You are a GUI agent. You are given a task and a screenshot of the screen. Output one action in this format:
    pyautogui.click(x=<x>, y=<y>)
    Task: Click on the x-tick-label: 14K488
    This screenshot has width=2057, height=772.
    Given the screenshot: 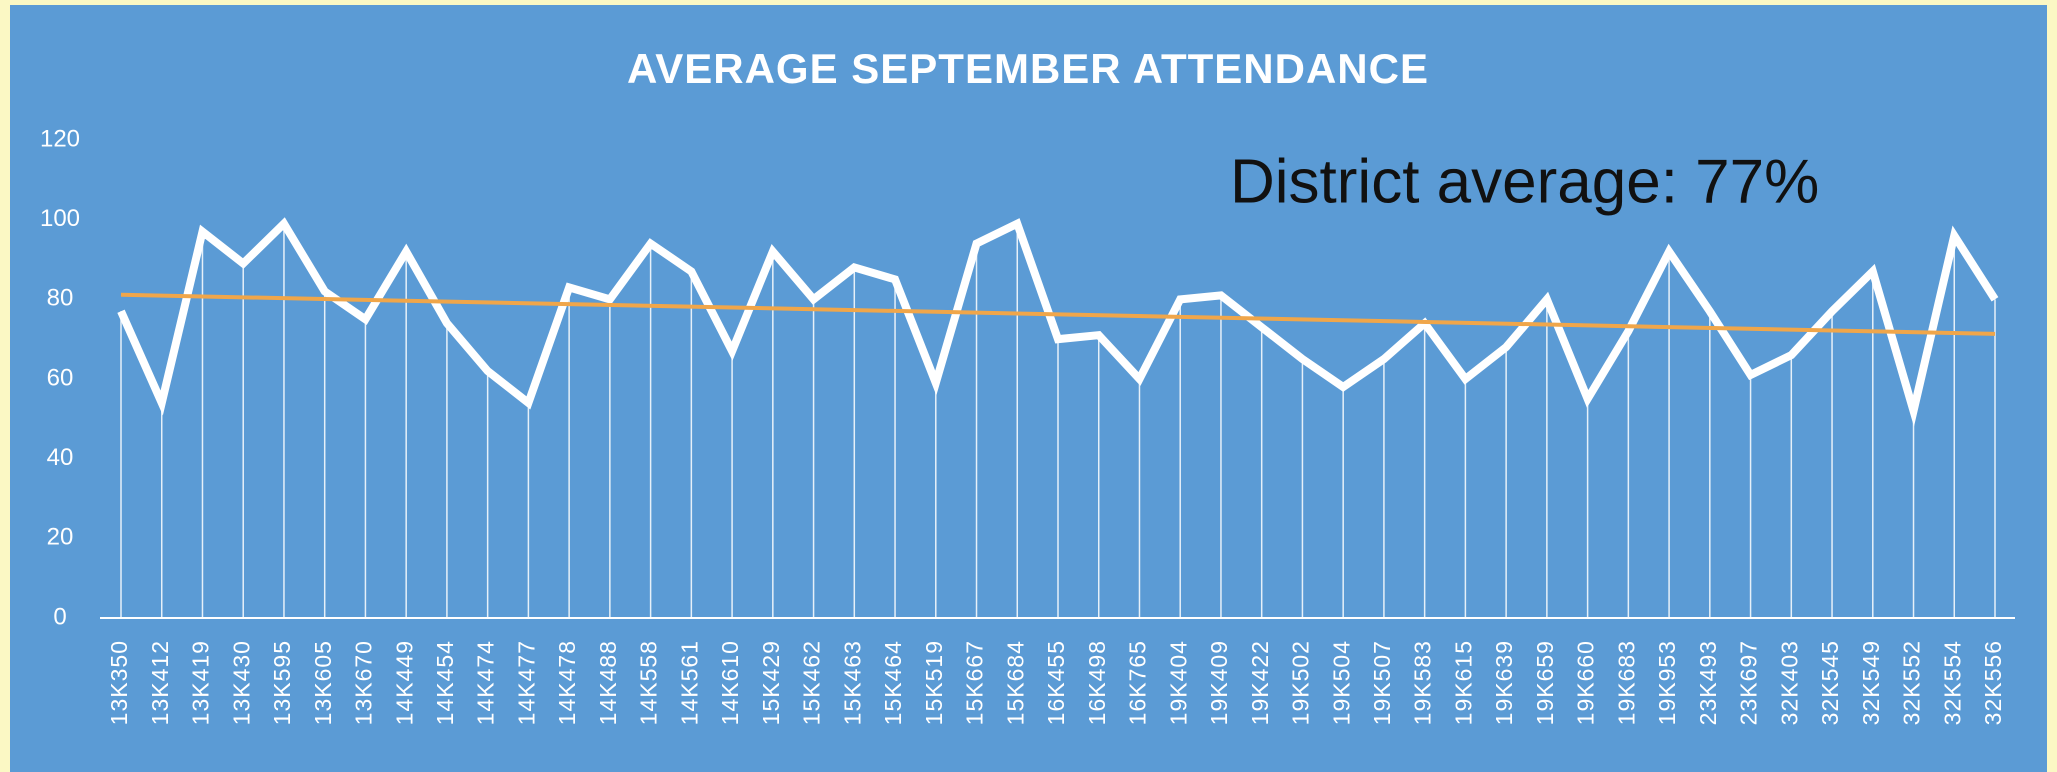 What is the action you would take?
    pyautogui.click(x=608, y=682)
    